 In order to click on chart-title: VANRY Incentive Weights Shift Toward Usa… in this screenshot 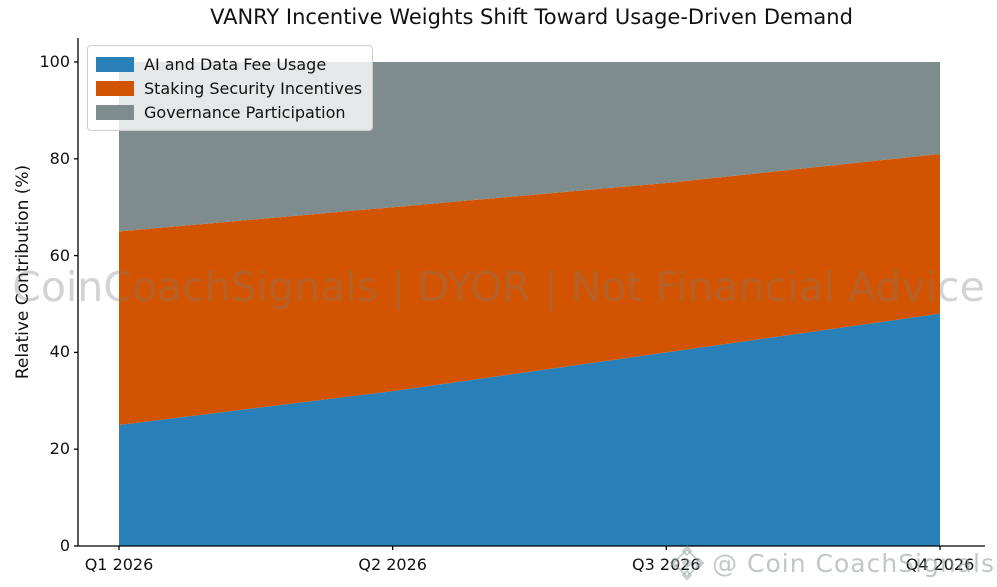, I will do `click(531, 17)`.